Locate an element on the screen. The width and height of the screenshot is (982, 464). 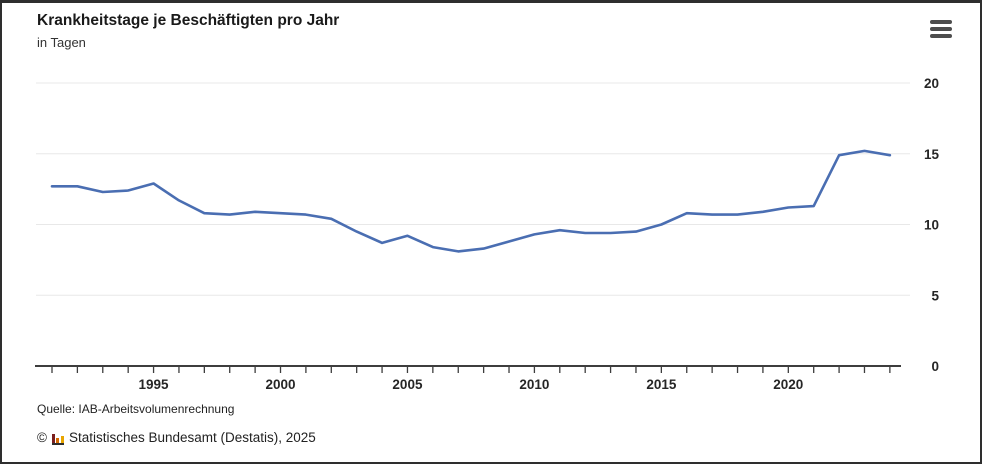
copyright-text: Statistisches Bundesamt (Destatis), 2025 is located at coordinates (192, 437).